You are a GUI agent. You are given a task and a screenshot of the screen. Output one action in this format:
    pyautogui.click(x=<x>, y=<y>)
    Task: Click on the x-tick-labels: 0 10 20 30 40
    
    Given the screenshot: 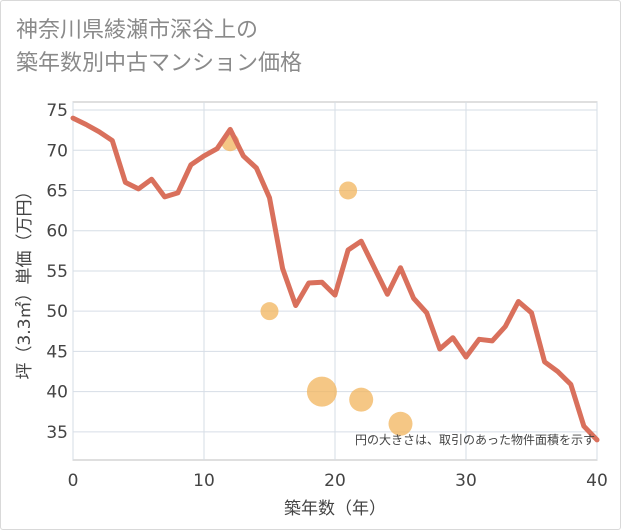 What is the action you would take?
    pyautogui.click(x=338, y=481)
    